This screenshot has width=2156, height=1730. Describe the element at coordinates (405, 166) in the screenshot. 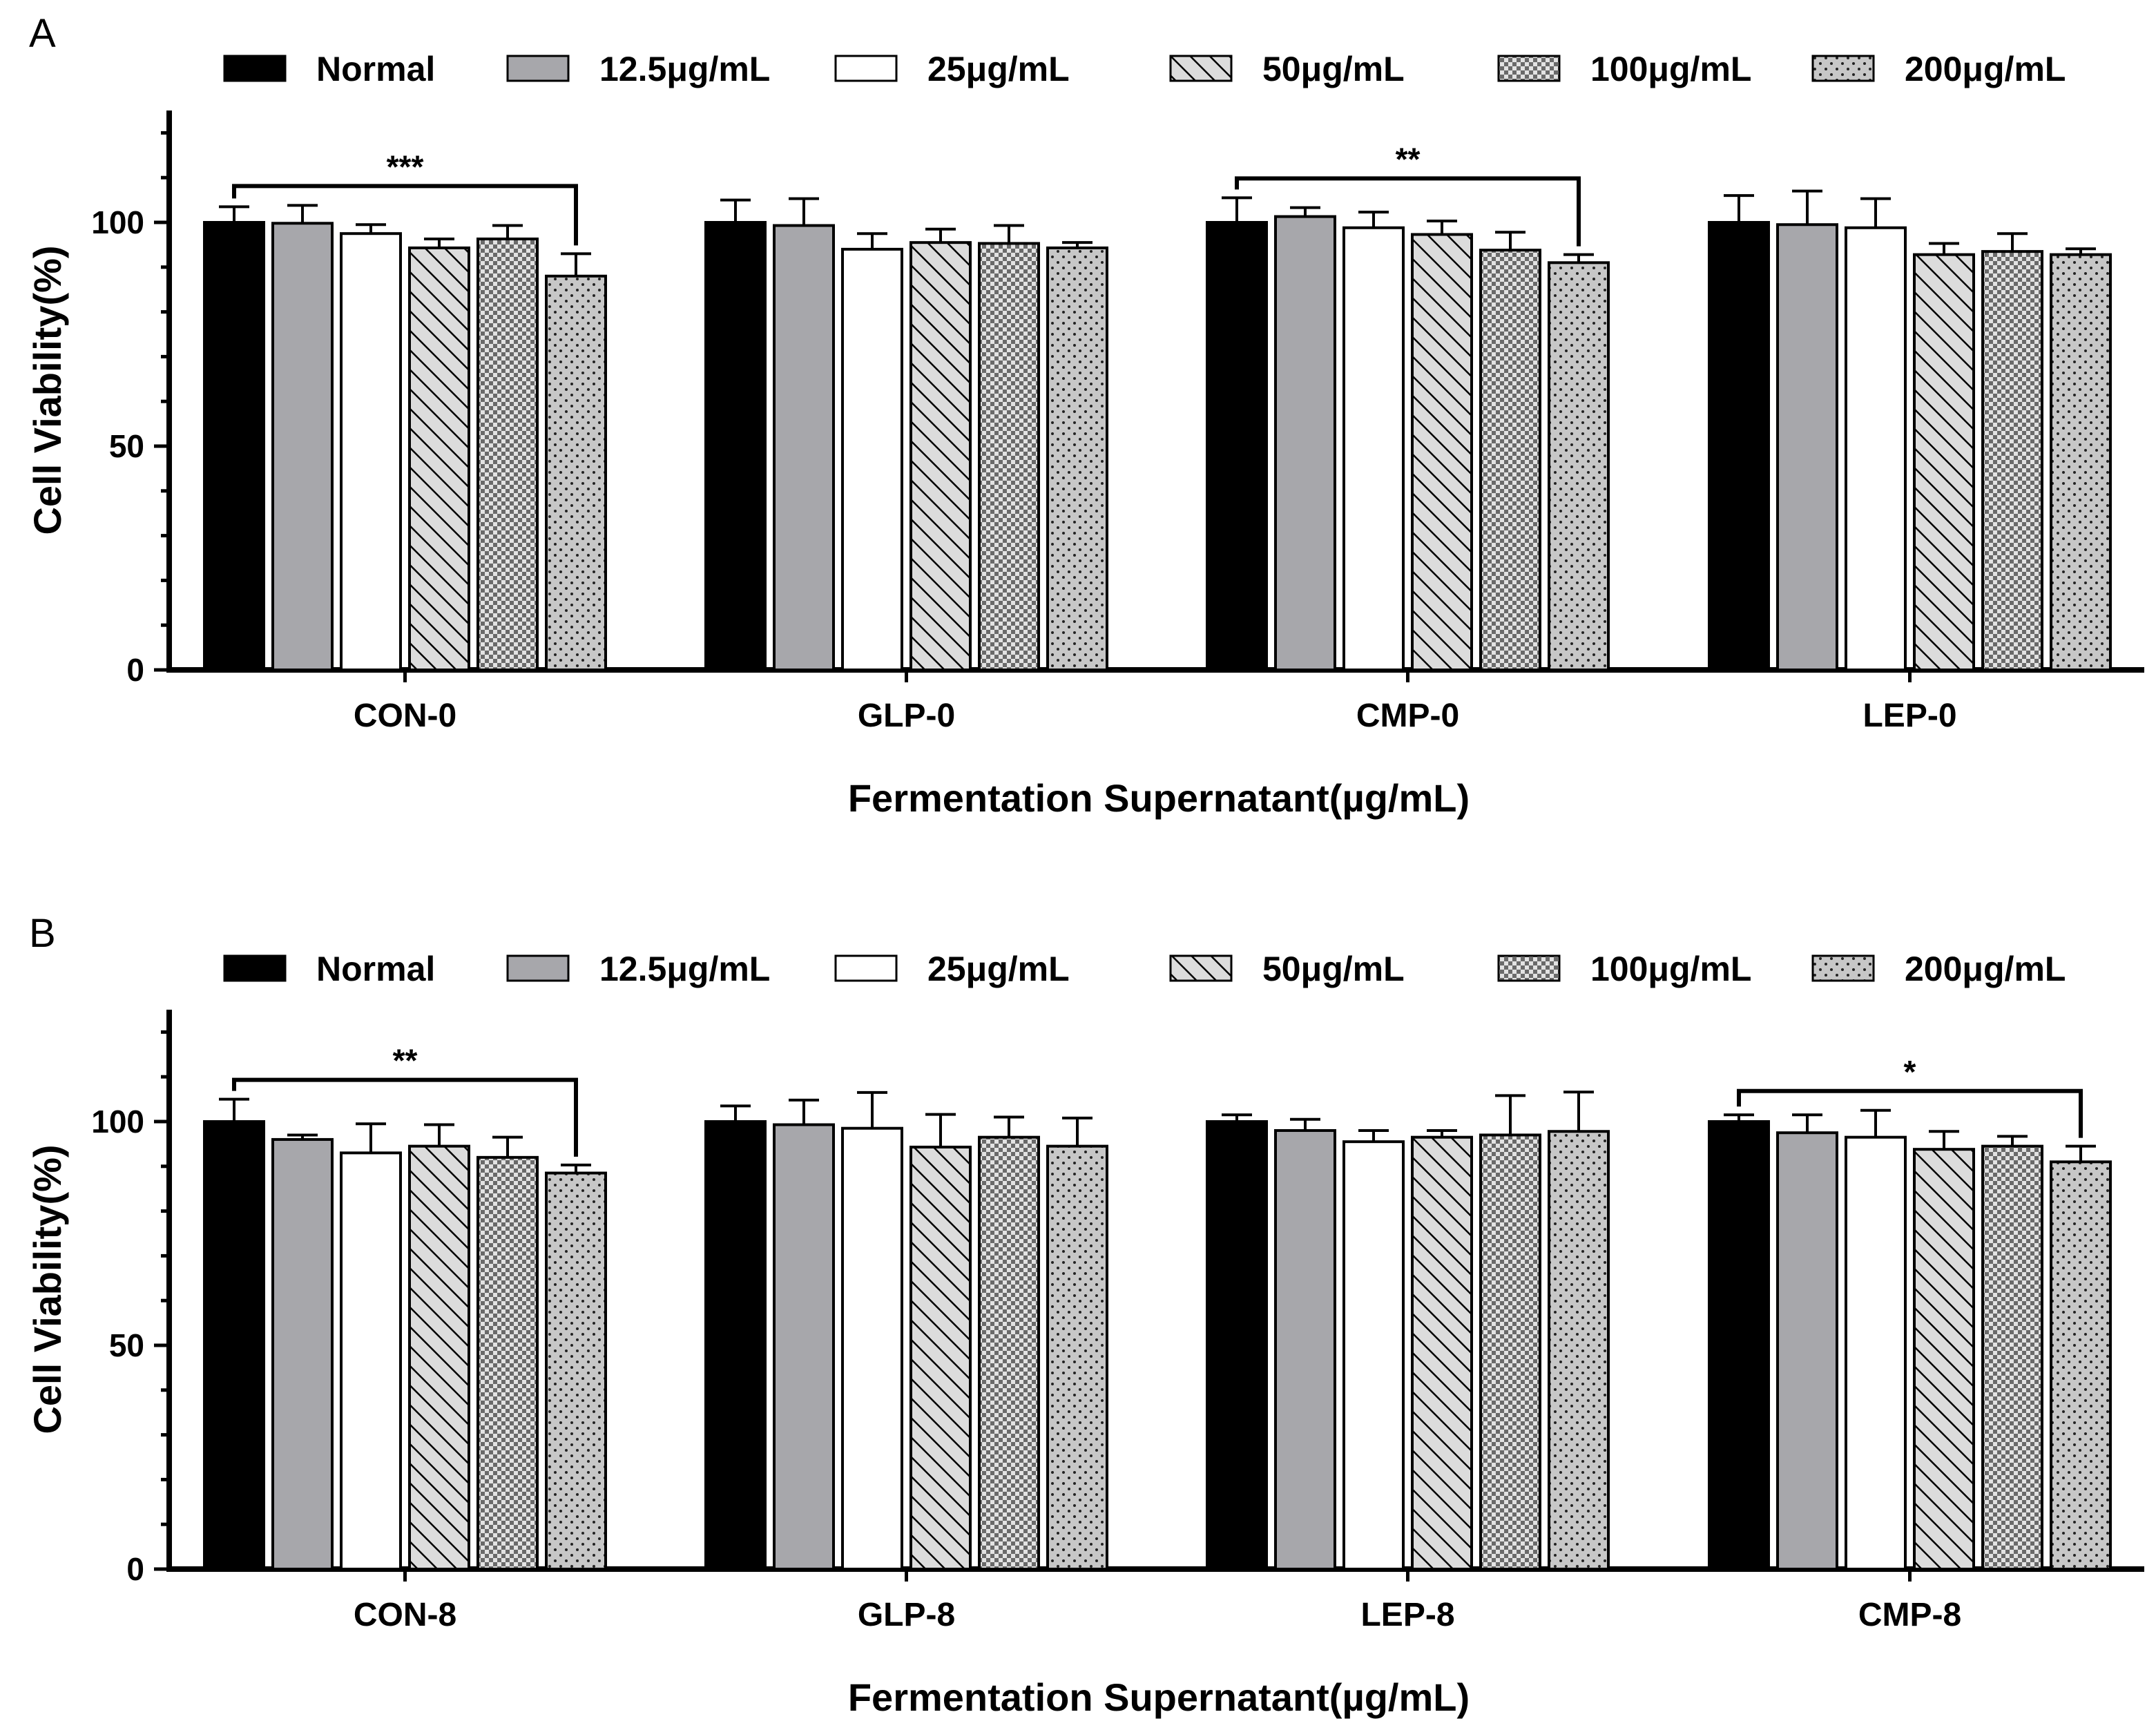

I see `significance-label: ***` at that location.